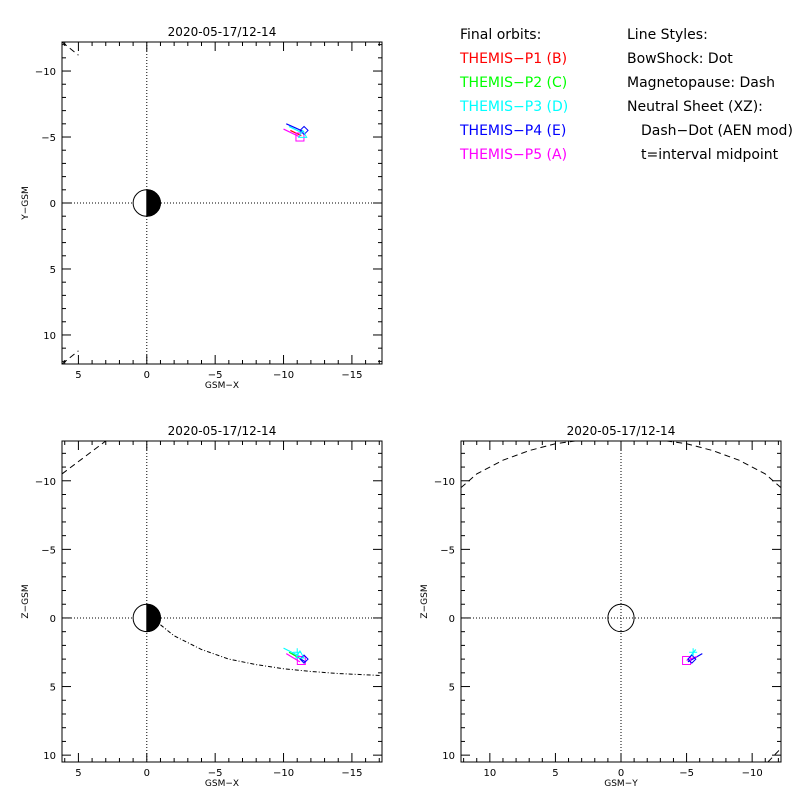 The height and width of the screenshot is (800, 800). Describe the element at coordinates (717, 131) in the screenshot. I see `line-style-neutral-sheet-mod: Dash−Dot (AEN mod)` at that location.